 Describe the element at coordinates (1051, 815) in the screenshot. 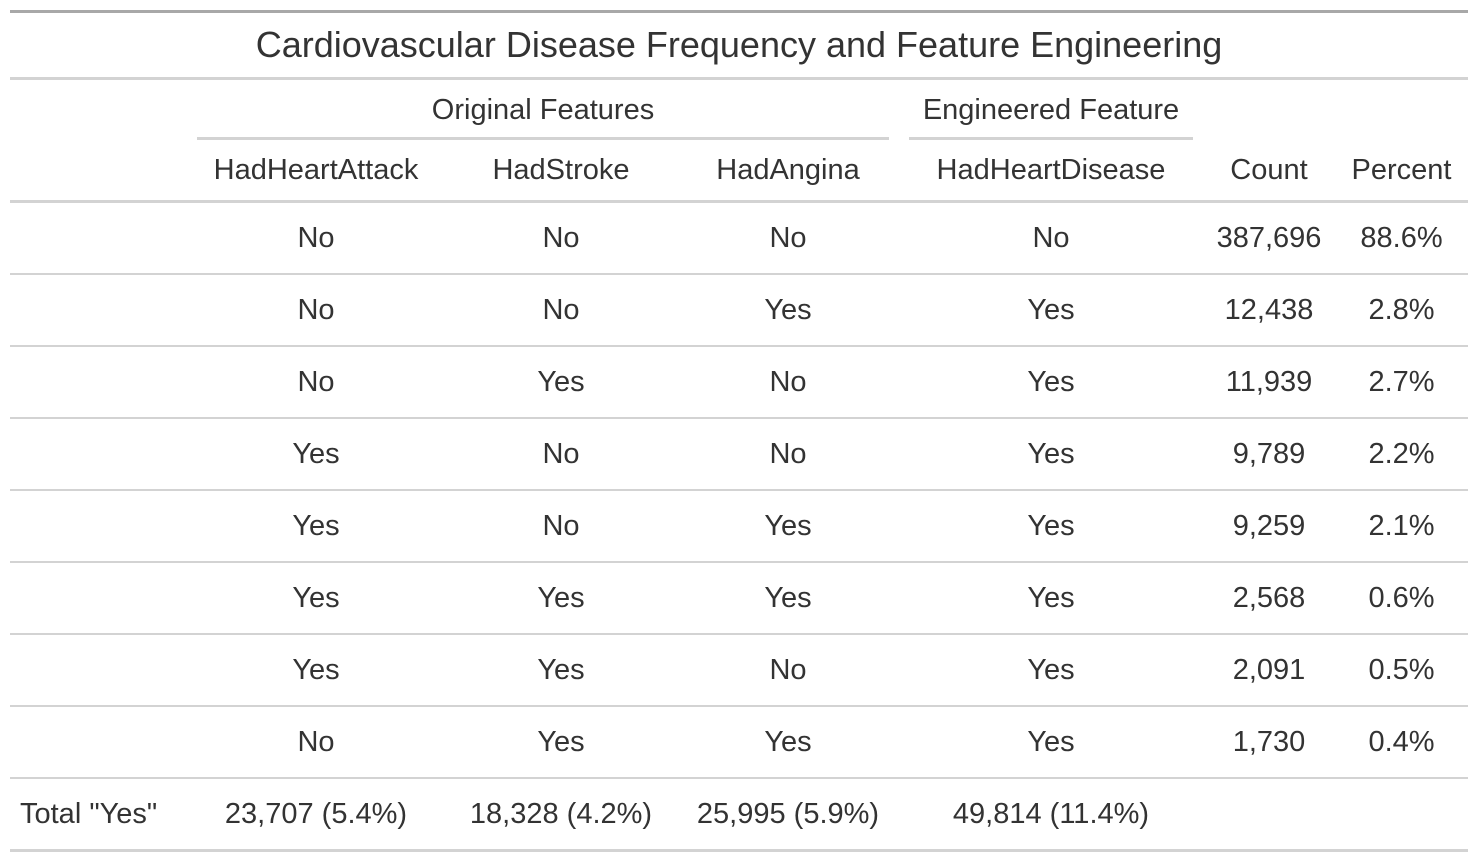

I see `total-hadheartdisease: 49,814 (11.4%)` at that location.